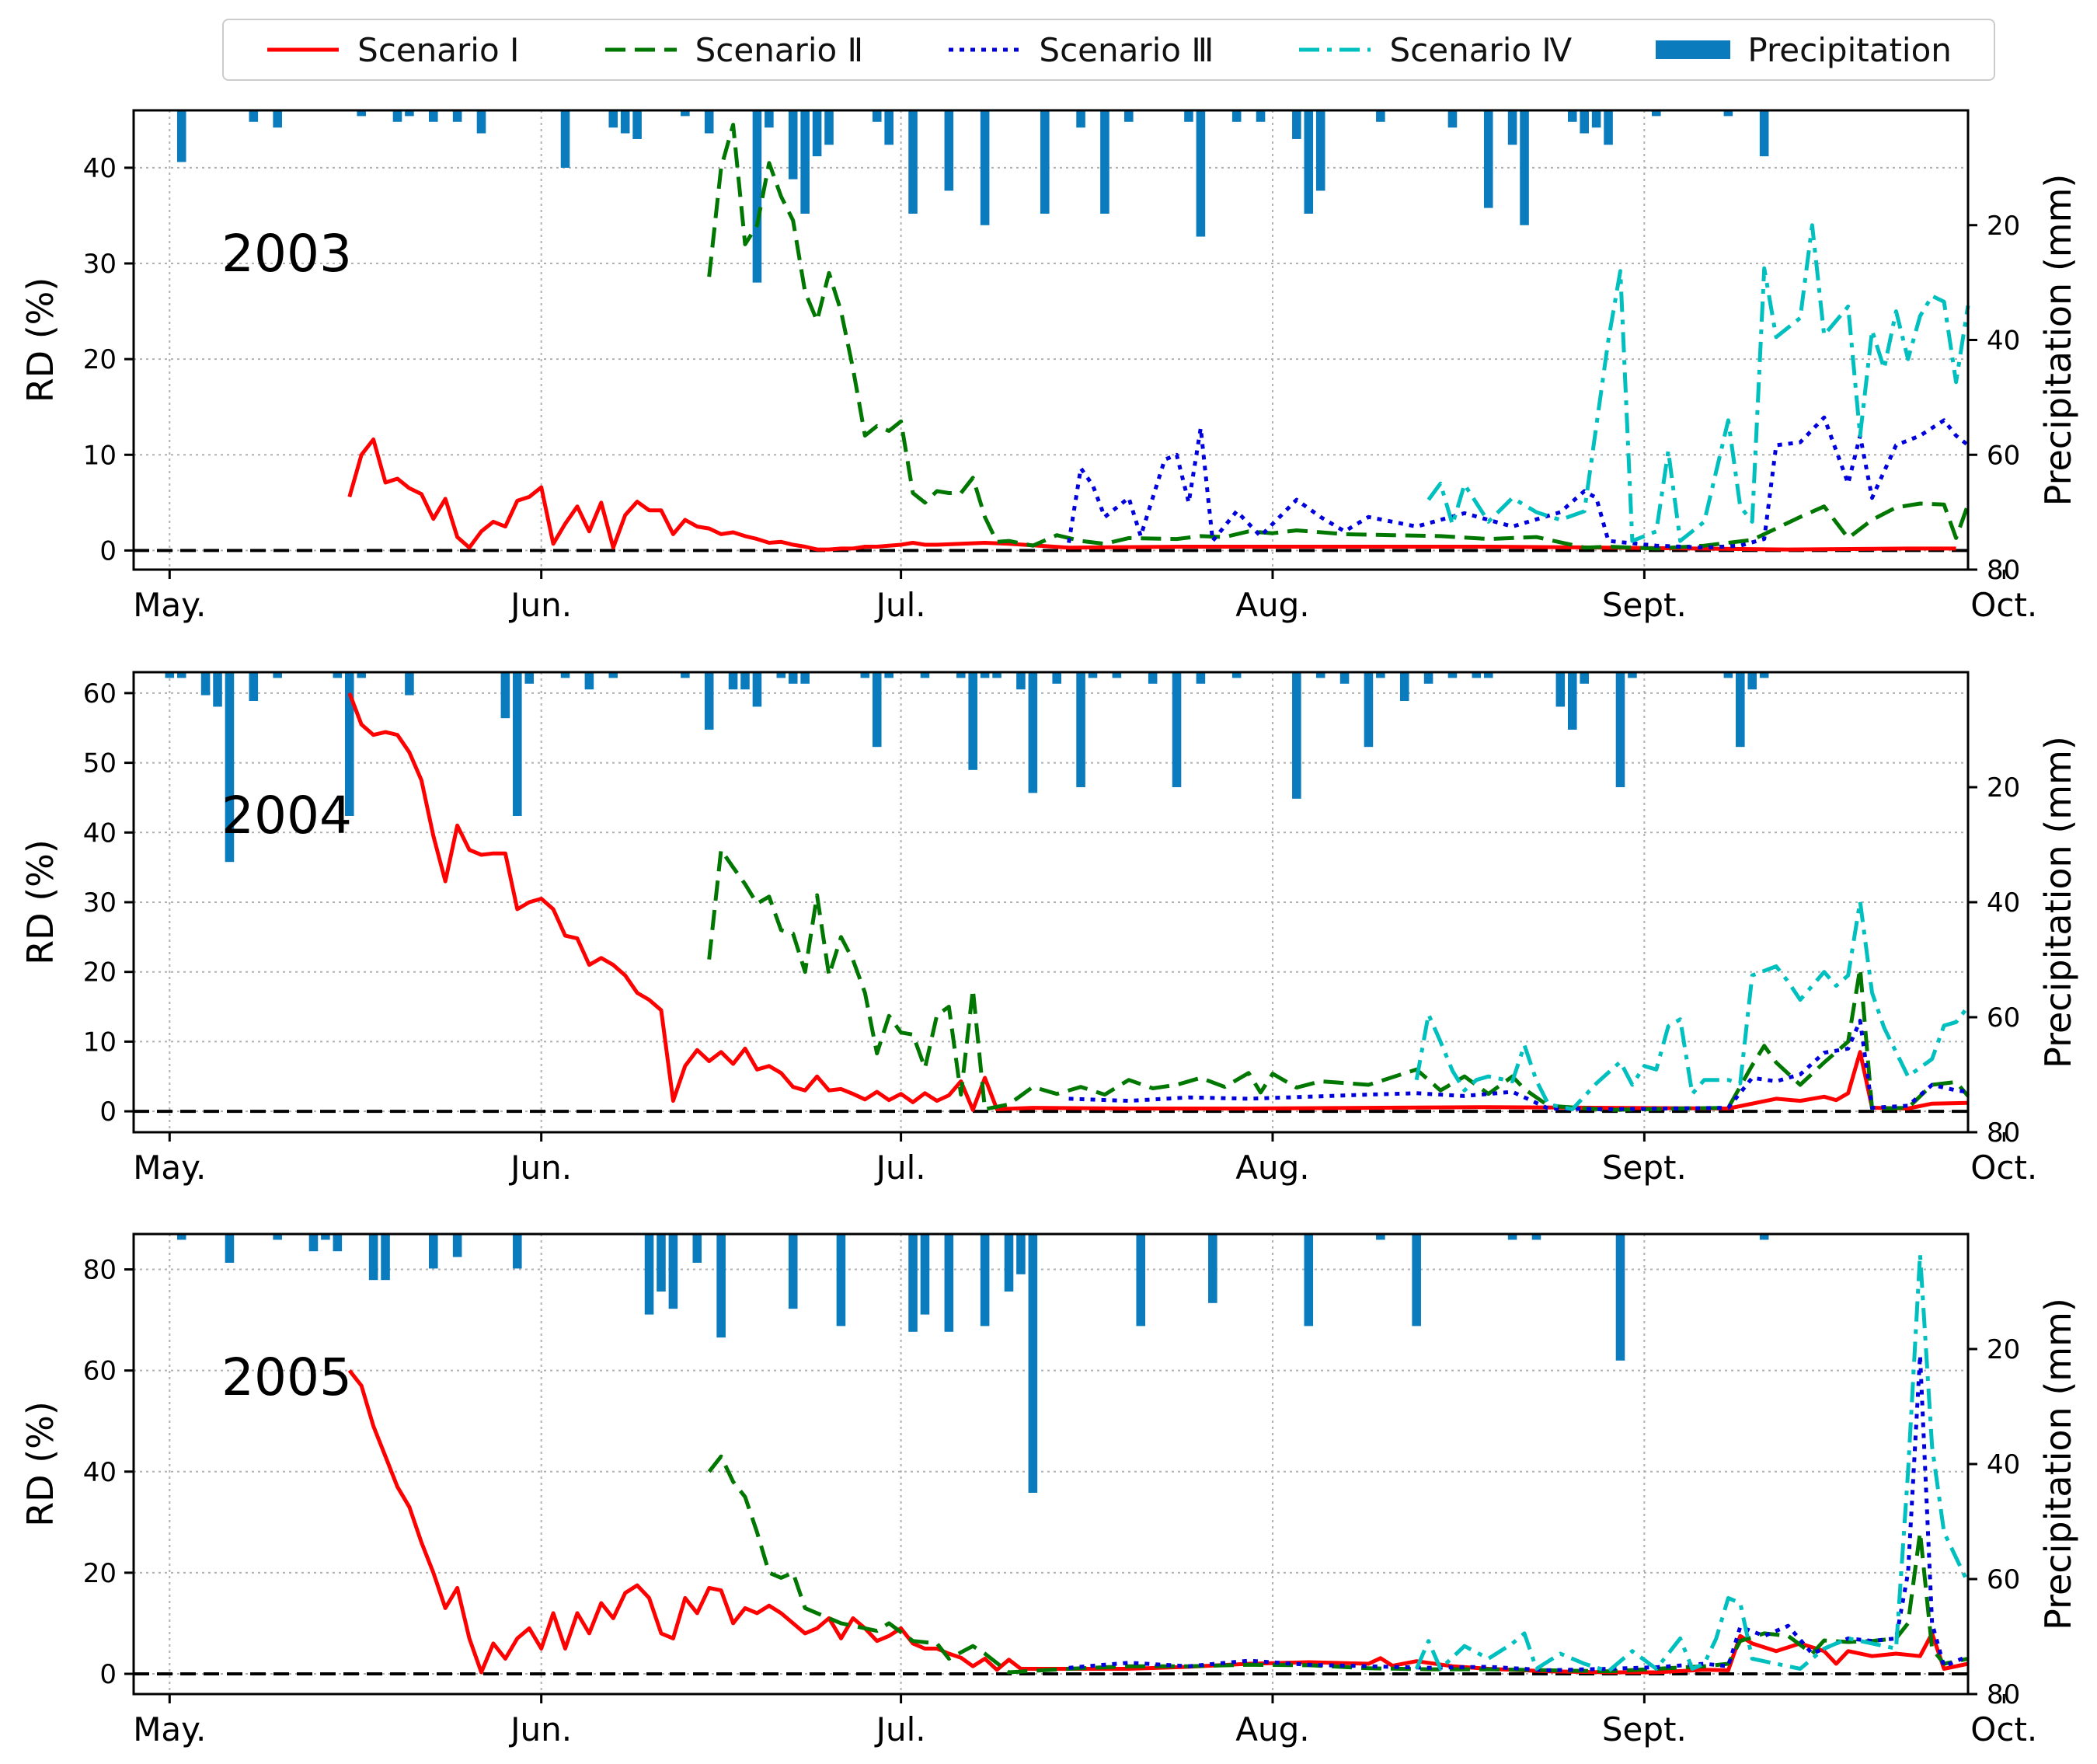  Describe the element at coordinates (100, 1271) in the screenshot. I see `y-tick-label: 80` at that location.